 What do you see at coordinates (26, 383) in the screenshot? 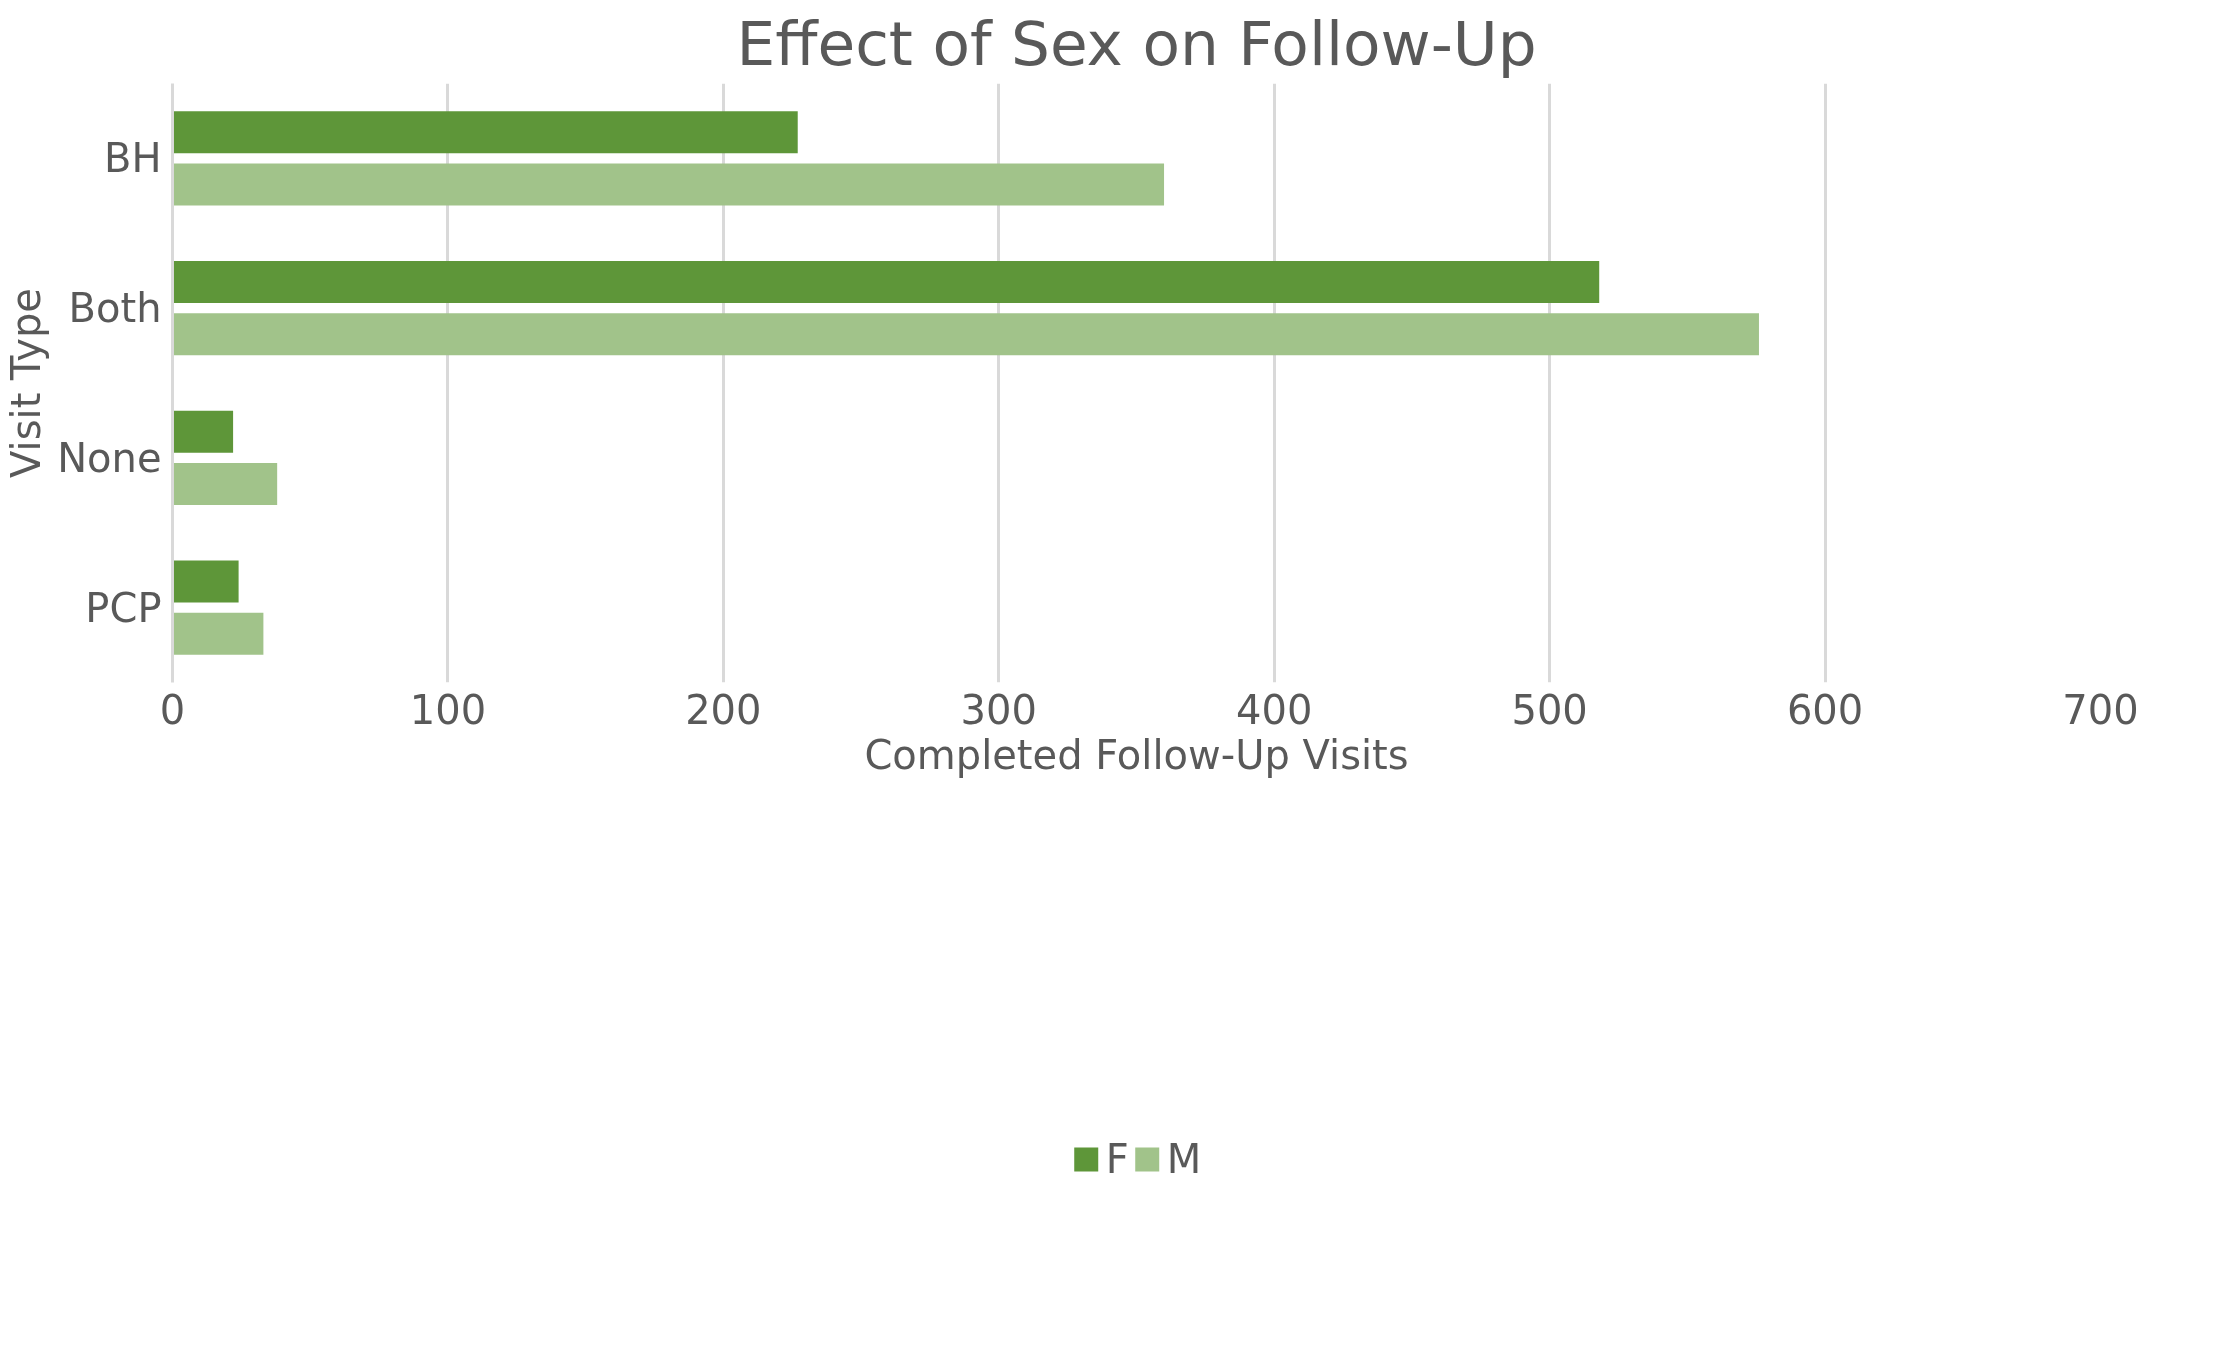
I see `y-axis-title: Visit Type` at bounding box center [26, 383].